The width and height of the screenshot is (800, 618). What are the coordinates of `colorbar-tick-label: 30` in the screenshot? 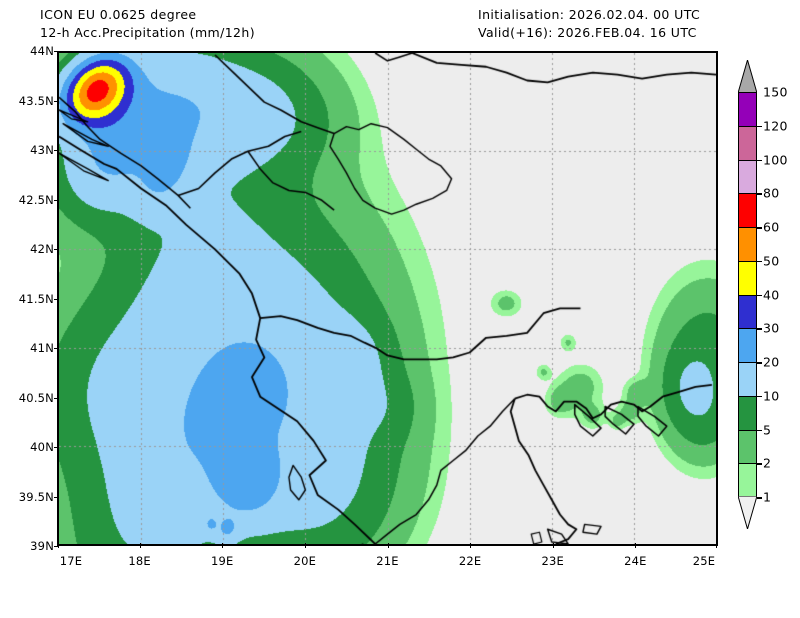 It's located at (771, 328).